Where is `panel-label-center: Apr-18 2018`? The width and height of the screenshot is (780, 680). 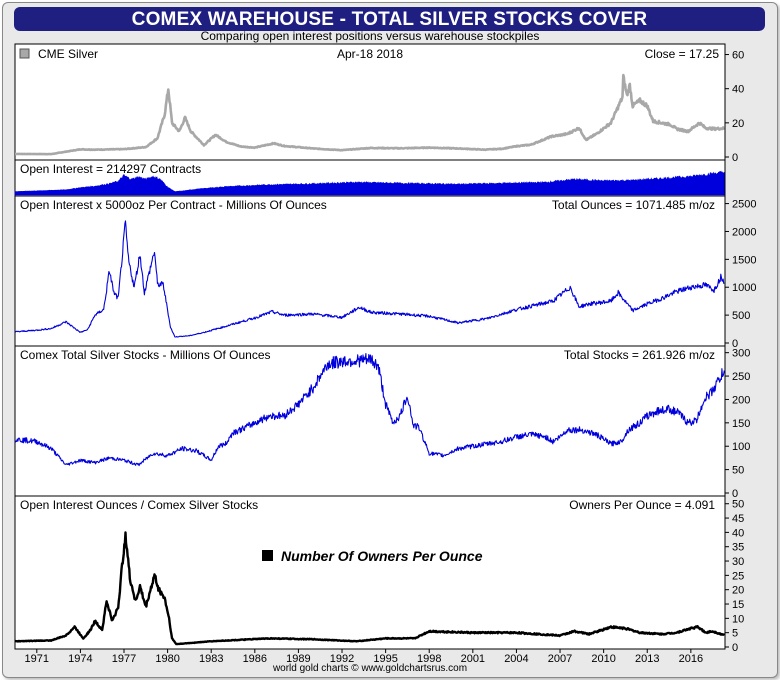 panel-label-center: Apr-18 2018 is located at coordinates (370, 54).